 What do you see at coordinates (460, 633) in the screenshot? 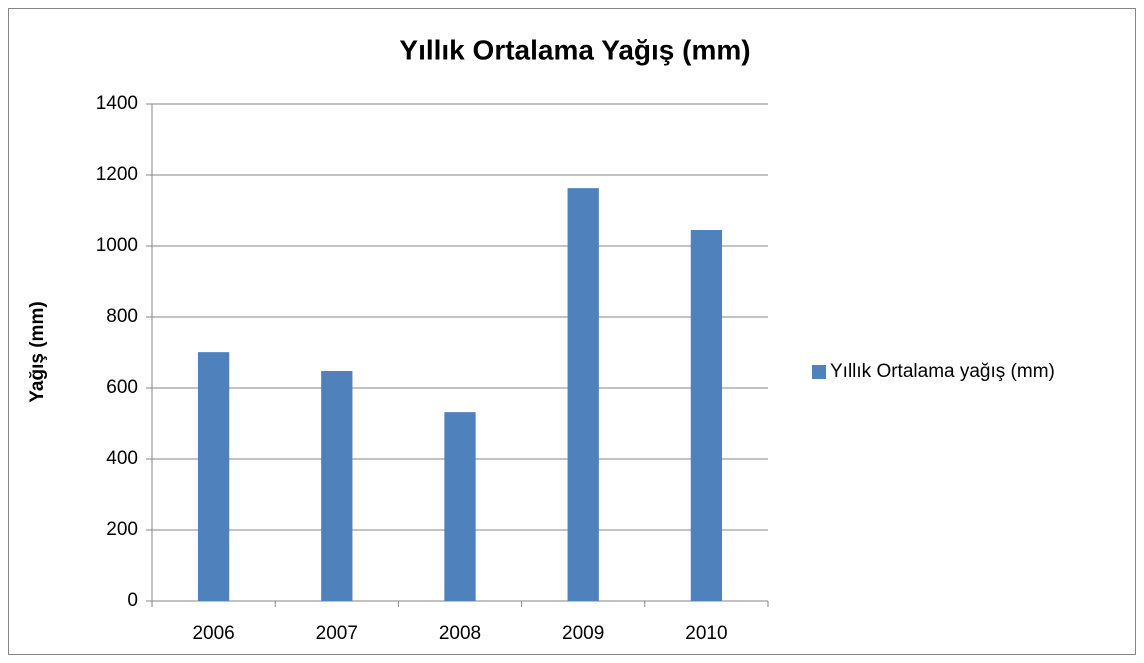
I see `x-tick-label: 2008` at bounding box center [460, 633].